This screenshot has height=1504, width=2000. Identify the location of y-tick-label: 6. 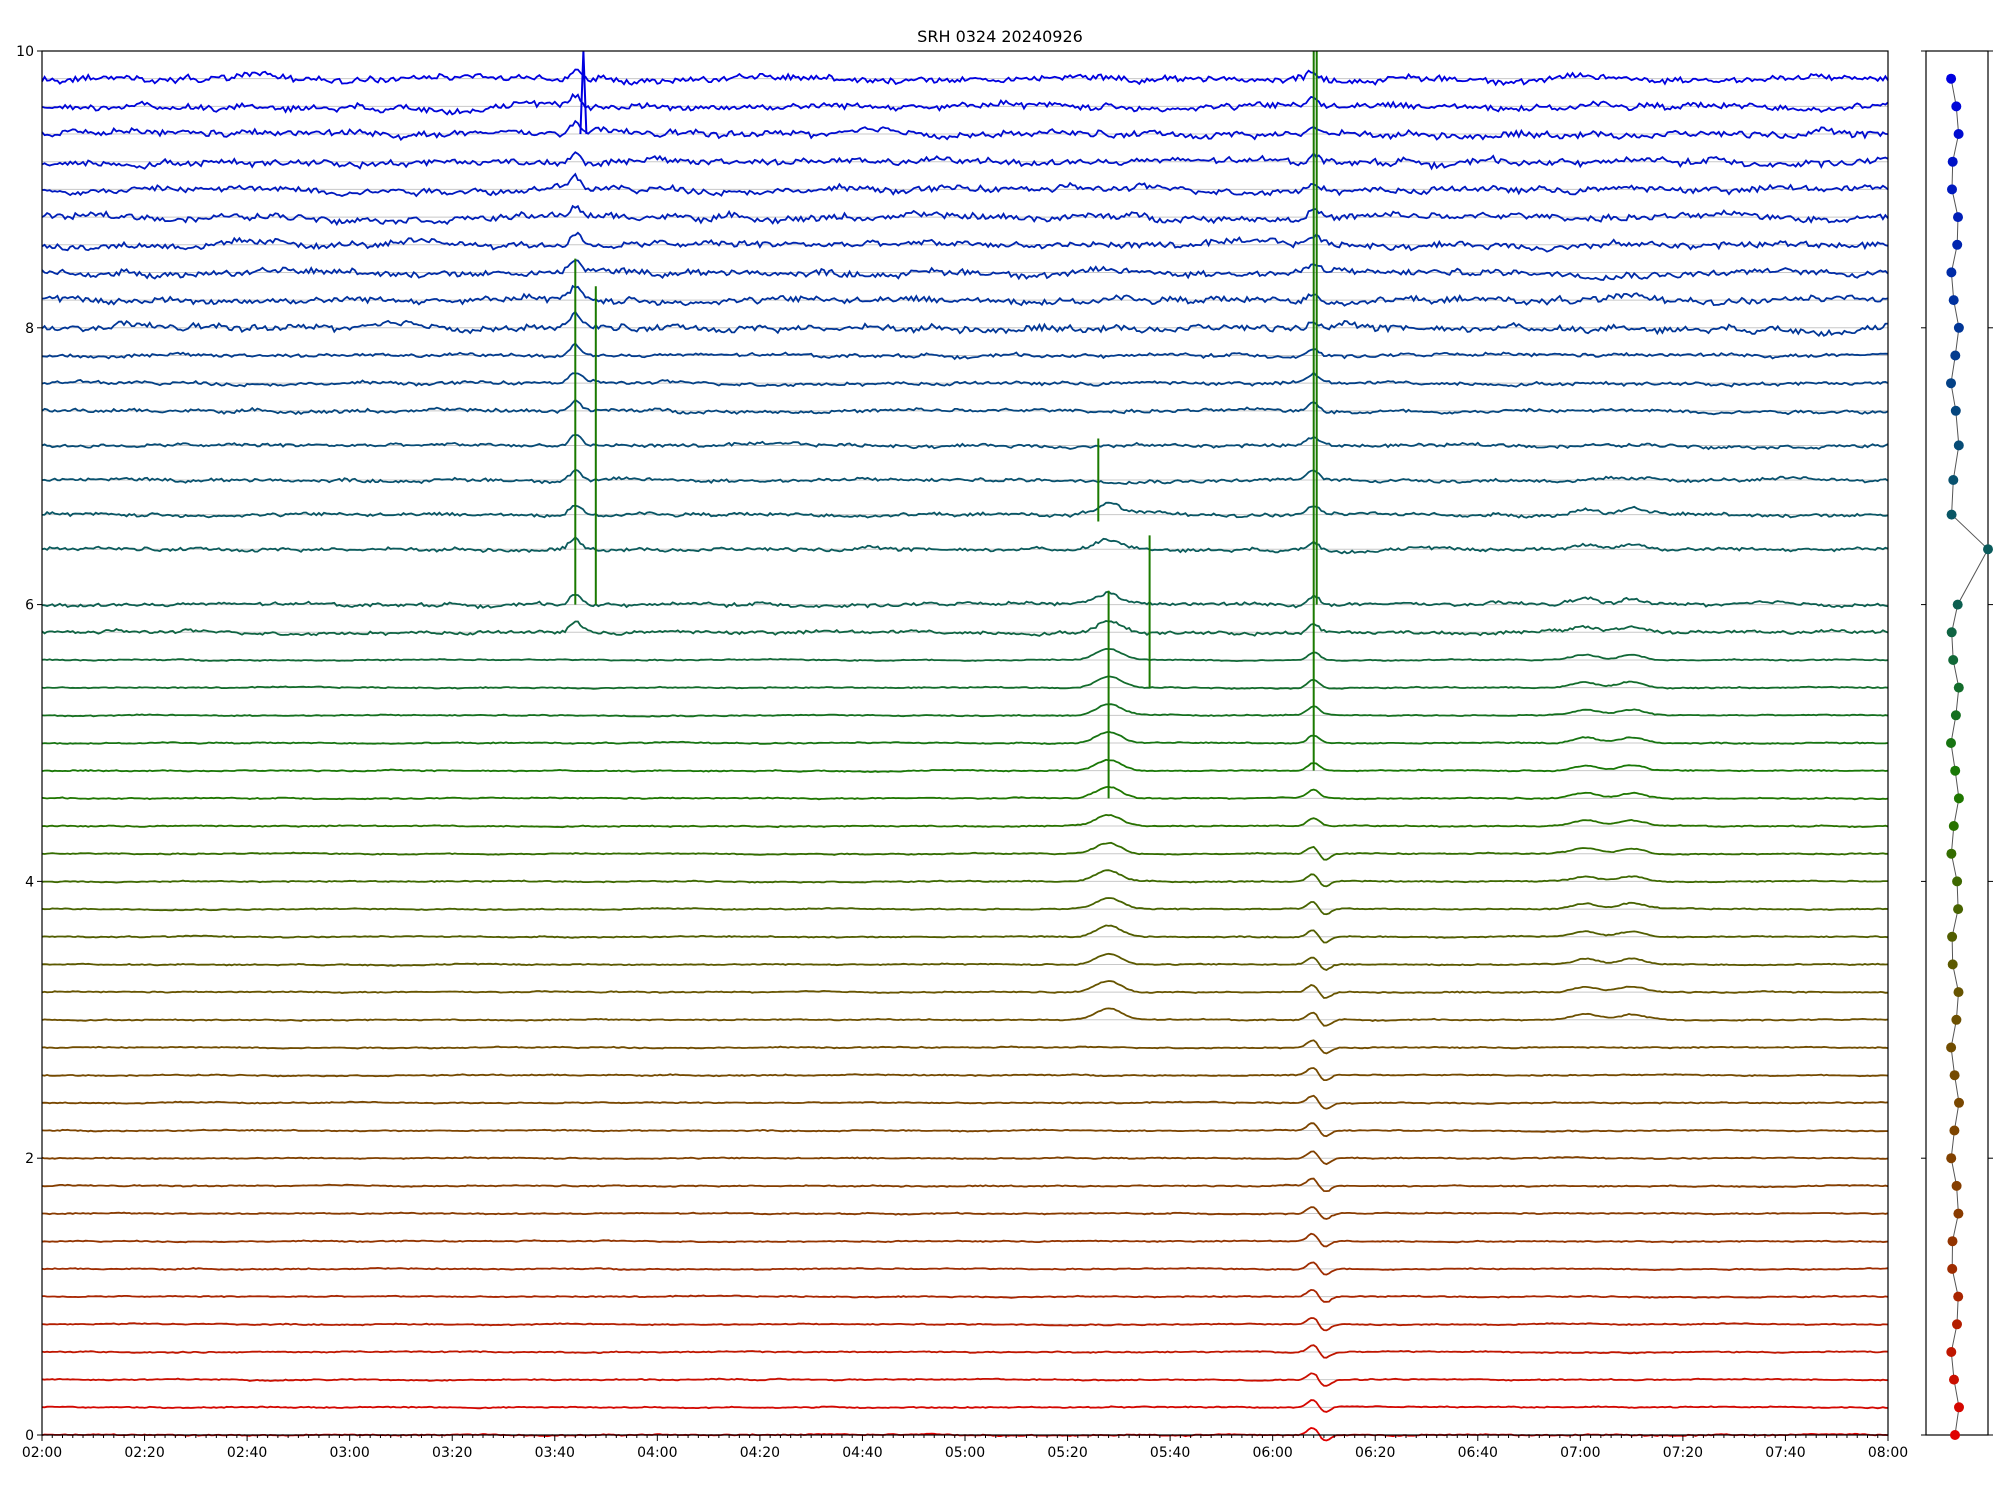
(29, 606).